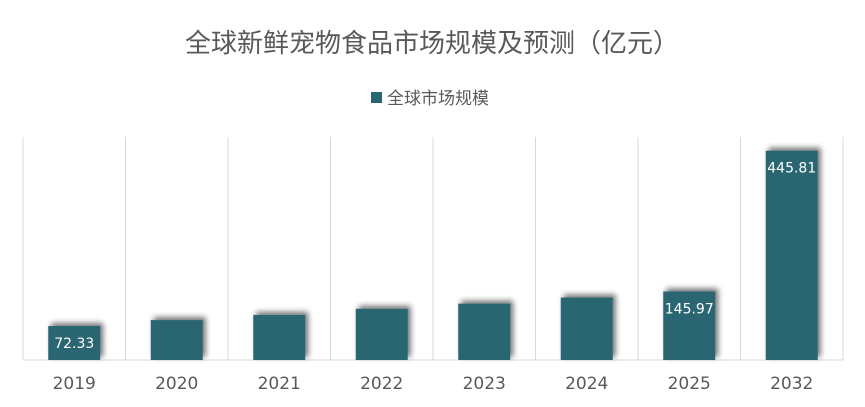 This screenshot has width=865, height=407. What do you see at coordinates (791, 169) in the screenshot?
I see `data-label-2032: 445.81` at bounding box center [791, 169].